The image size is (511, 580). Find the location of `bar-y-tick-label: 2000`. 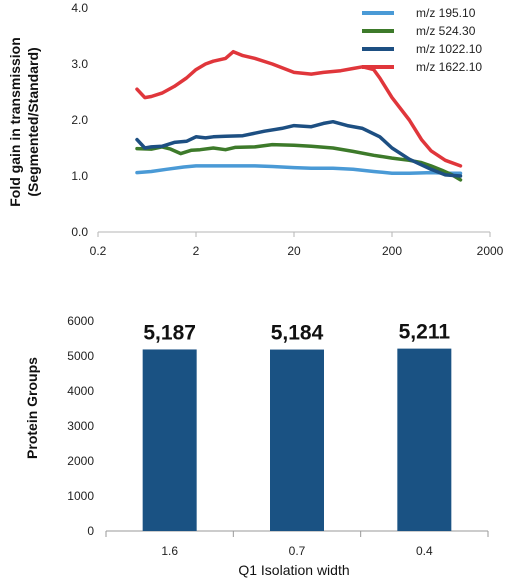

bar-y-tick-label: 2000 is located at coordinates (80, 461).